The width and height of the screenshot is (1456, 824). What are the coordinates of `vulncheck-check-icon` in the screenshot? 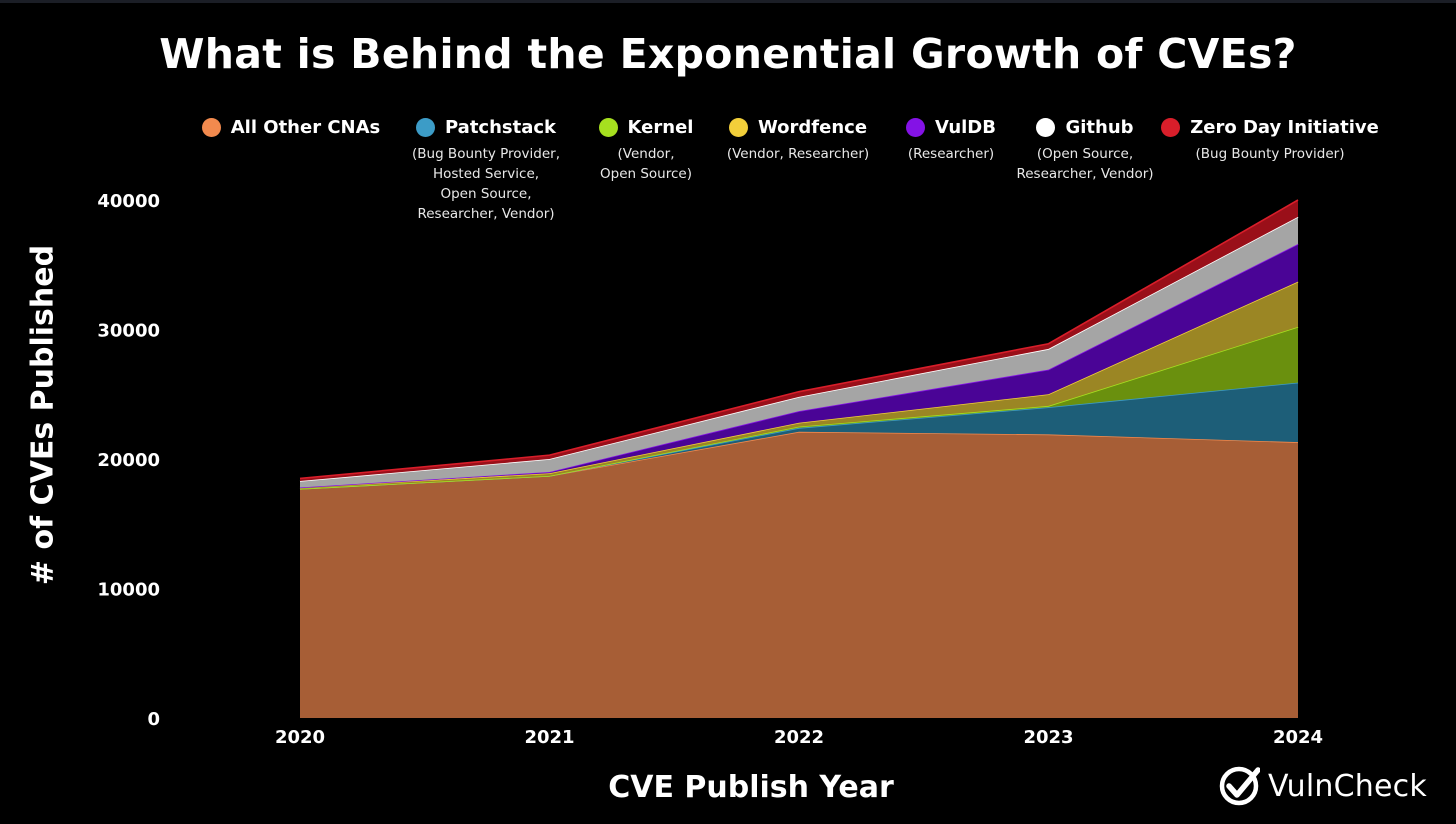 It's located at (1239, 786).